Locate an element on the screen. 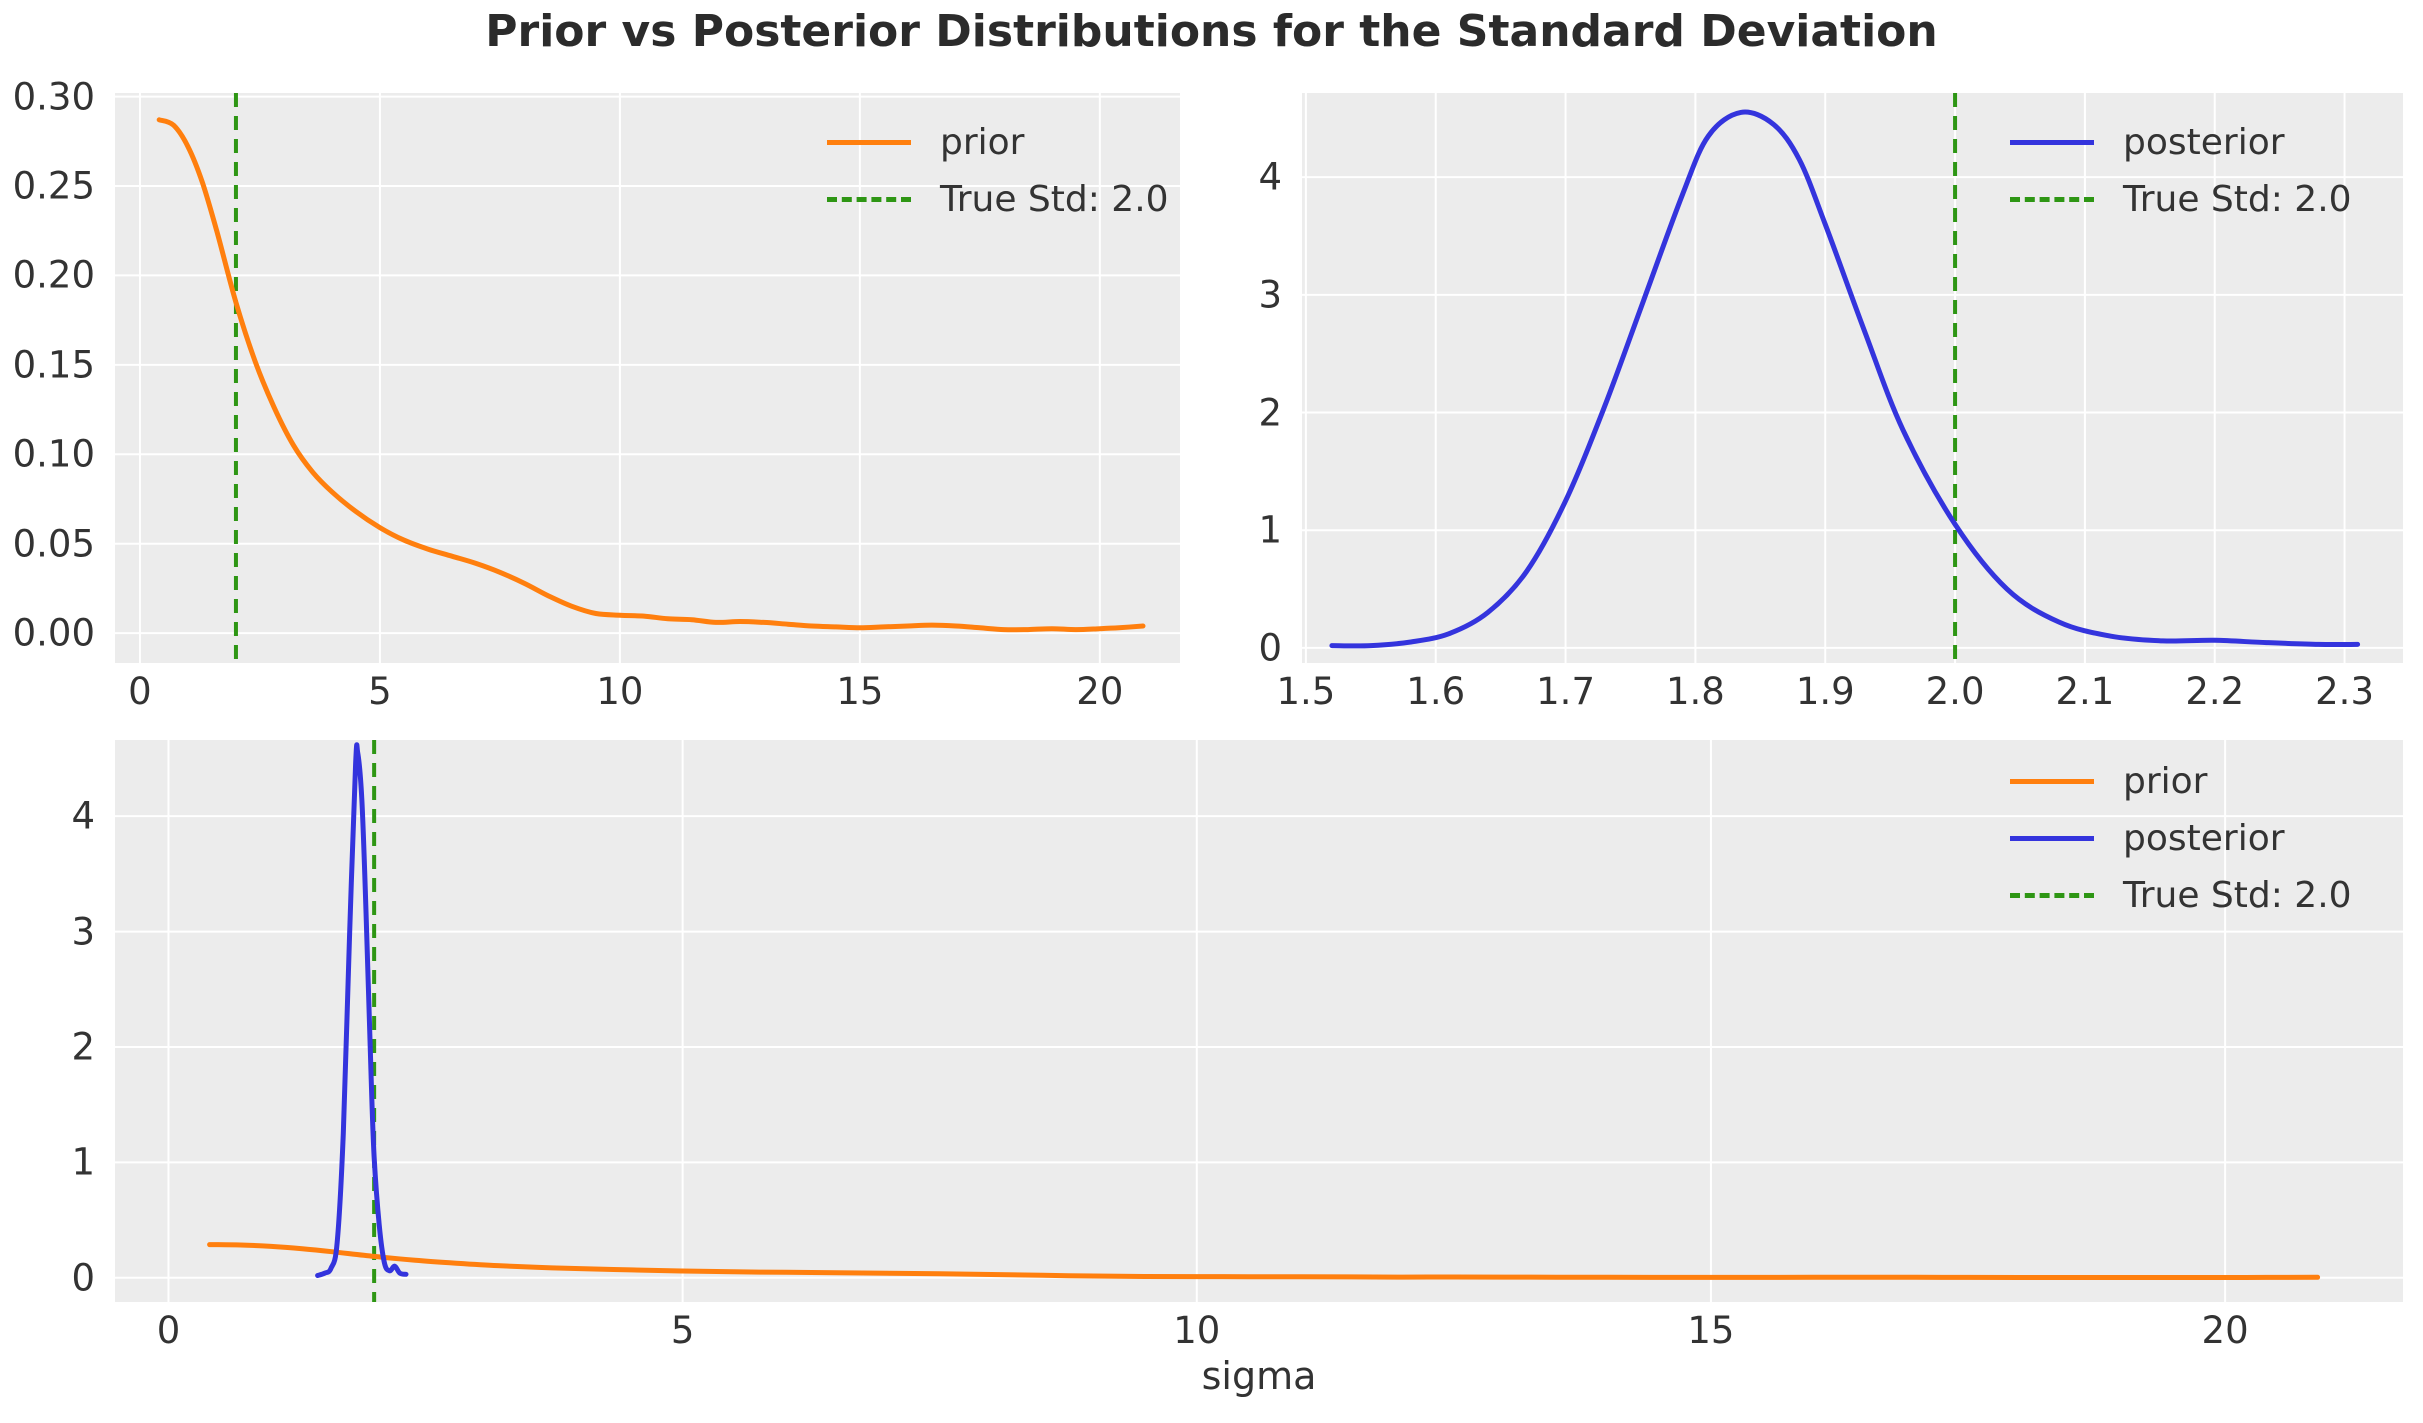 The height and width of the screenshot is (1423, 2423). x-tick-label: 1.9 is located at coordinates (1825, 691).